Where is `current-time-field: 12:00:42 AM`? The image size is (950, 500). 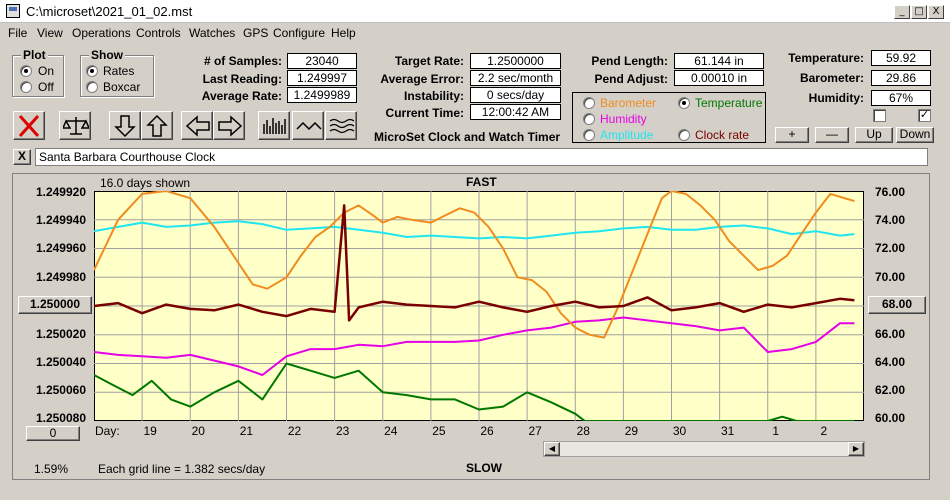
current-time-field: 12:00:42 AM is located at coordinates (515, 112).